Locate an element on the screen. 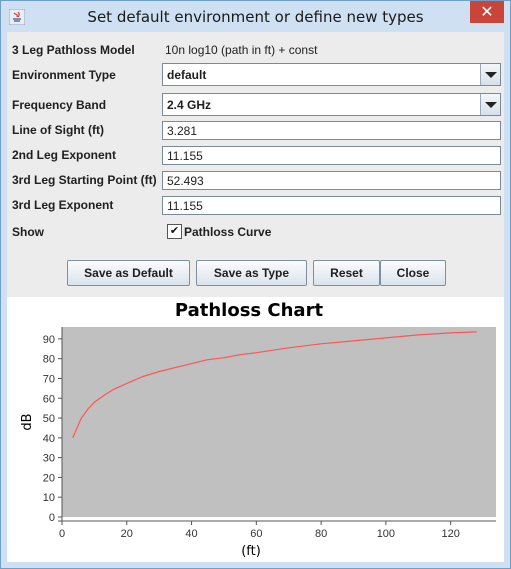 The width and height of the screenshot is (511, 569). y-tick-label: 20 is located at coordinates (49, 478).